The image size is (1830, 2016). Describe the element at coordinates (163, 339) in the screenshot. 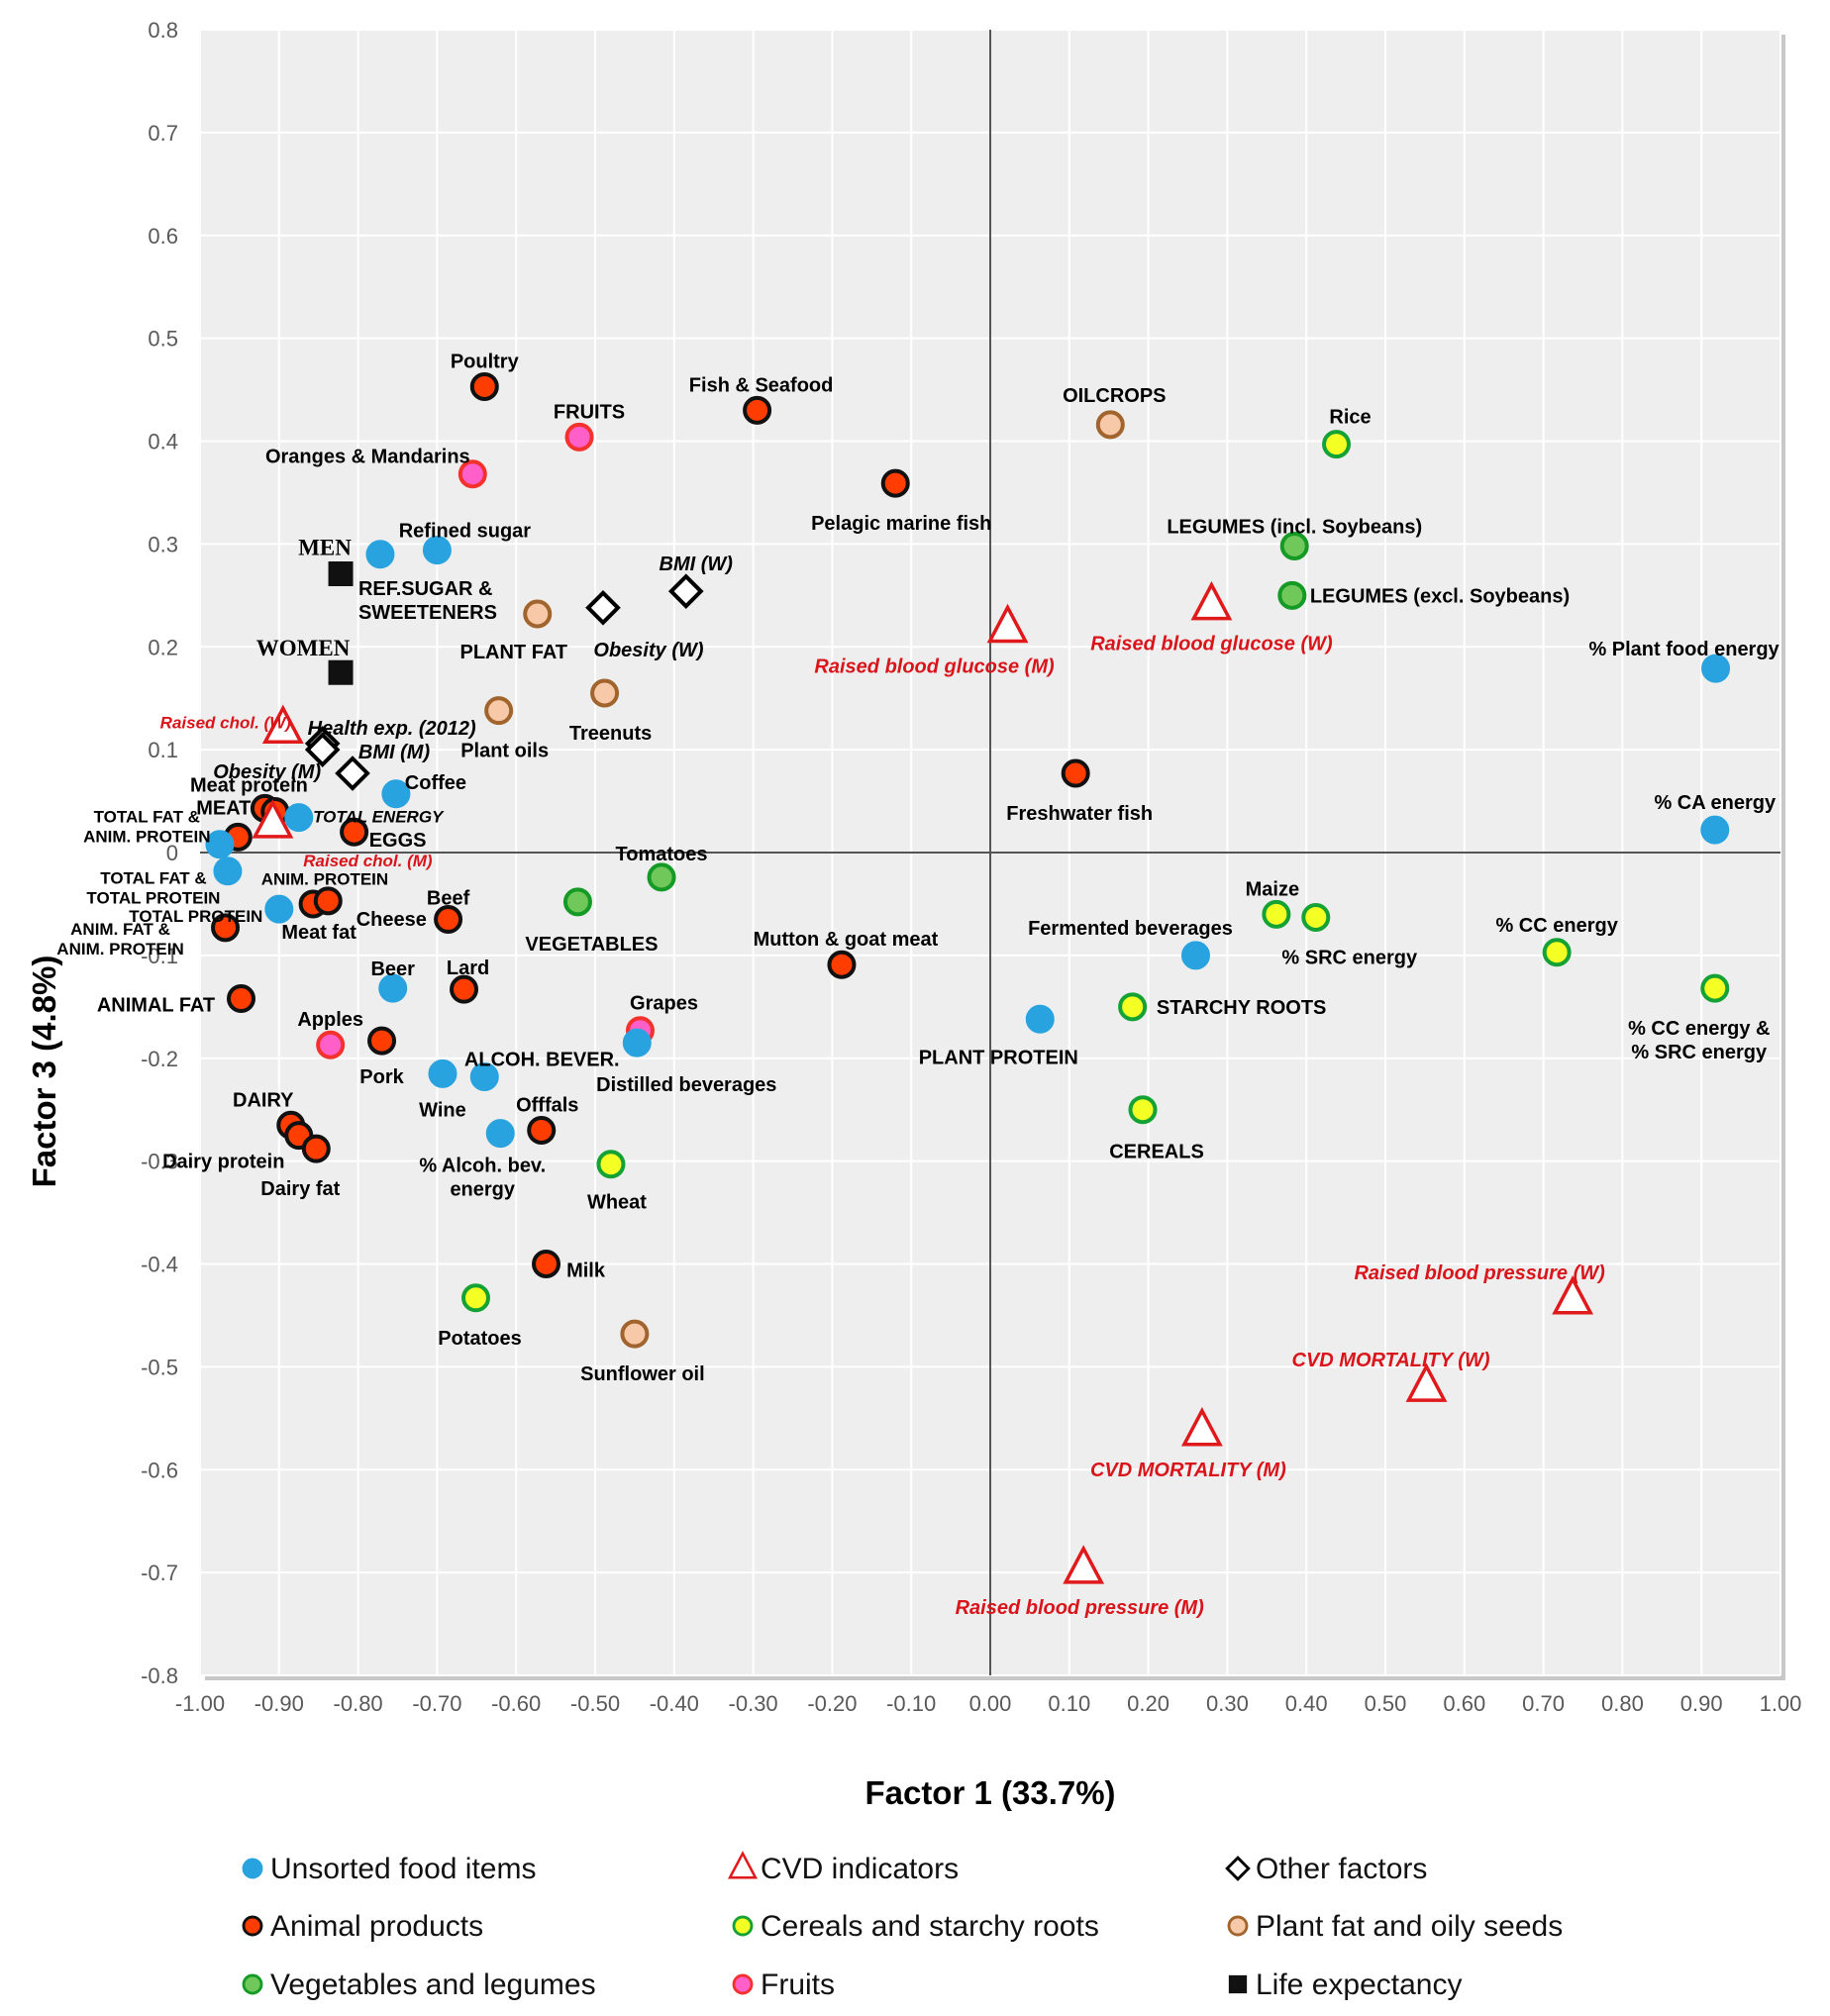

I see `y-tick-label: 0.5` at that location.